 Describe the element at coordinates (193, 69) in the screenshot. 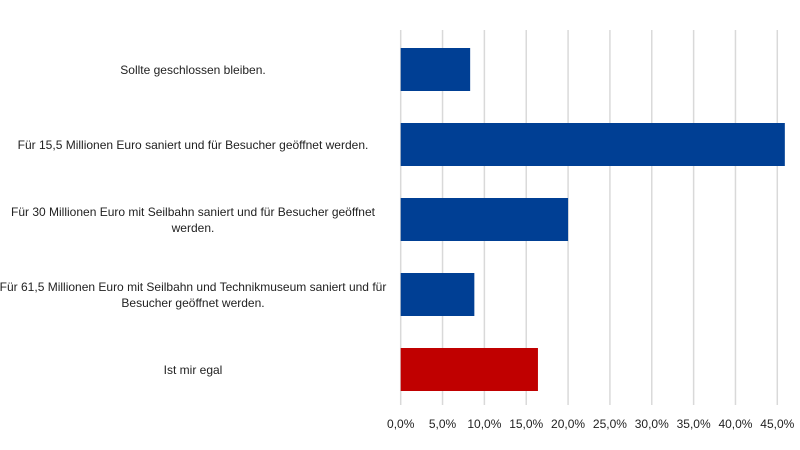

I see `category-label: Sollte geschlossen bleiben.` at that location.